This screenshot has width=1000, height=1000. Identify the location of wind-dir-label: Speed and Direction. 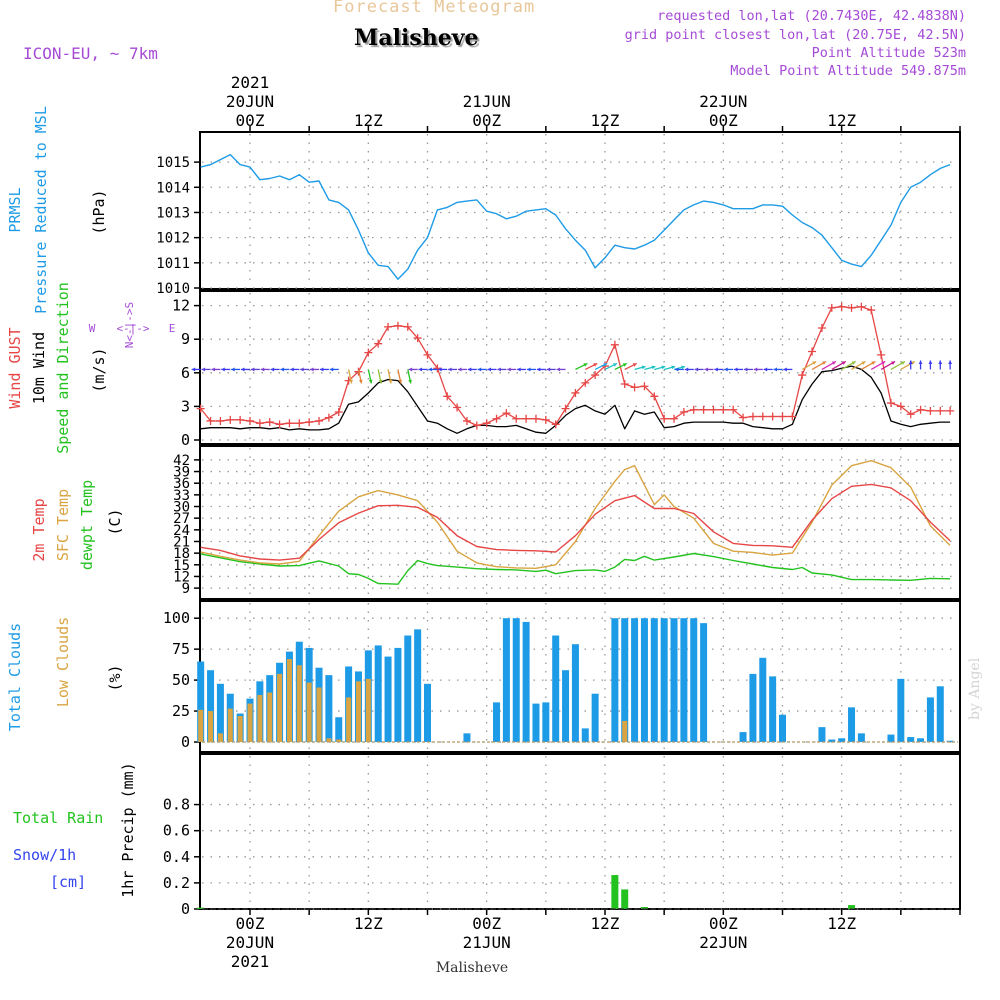
(63, 368).